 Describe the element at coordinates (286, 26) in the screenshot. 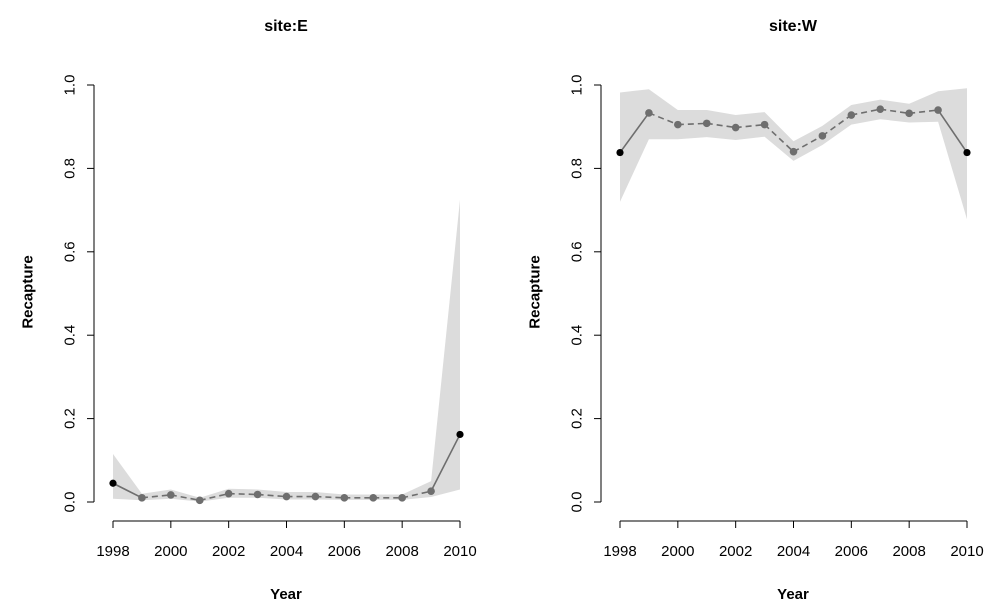

I see `chart-title: site:E` at that location.